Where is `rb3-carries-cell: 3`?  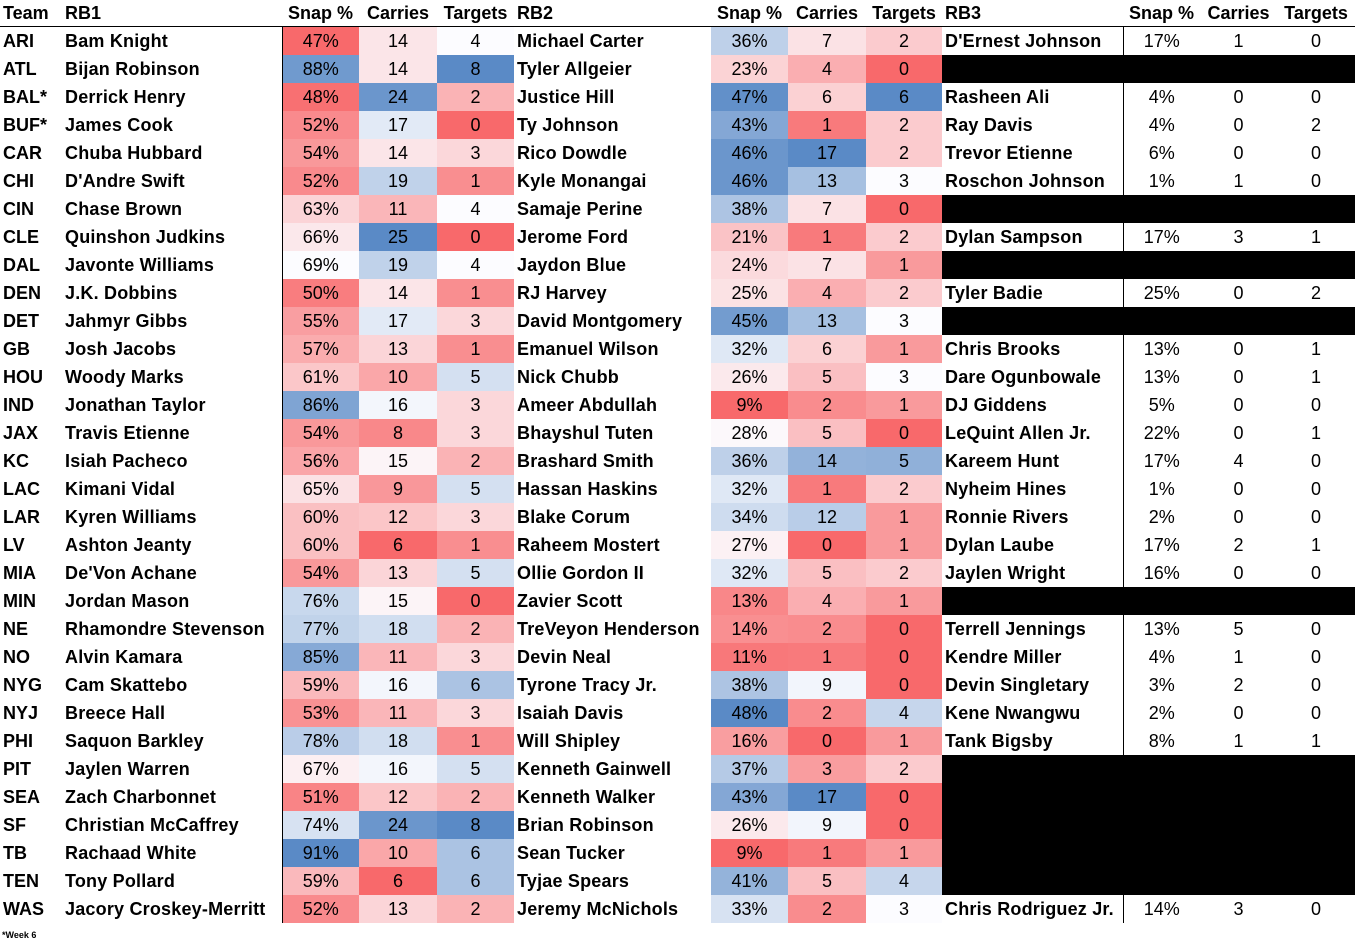
rb3-carries-cell: 3 is located at coordinates (1238, 908).